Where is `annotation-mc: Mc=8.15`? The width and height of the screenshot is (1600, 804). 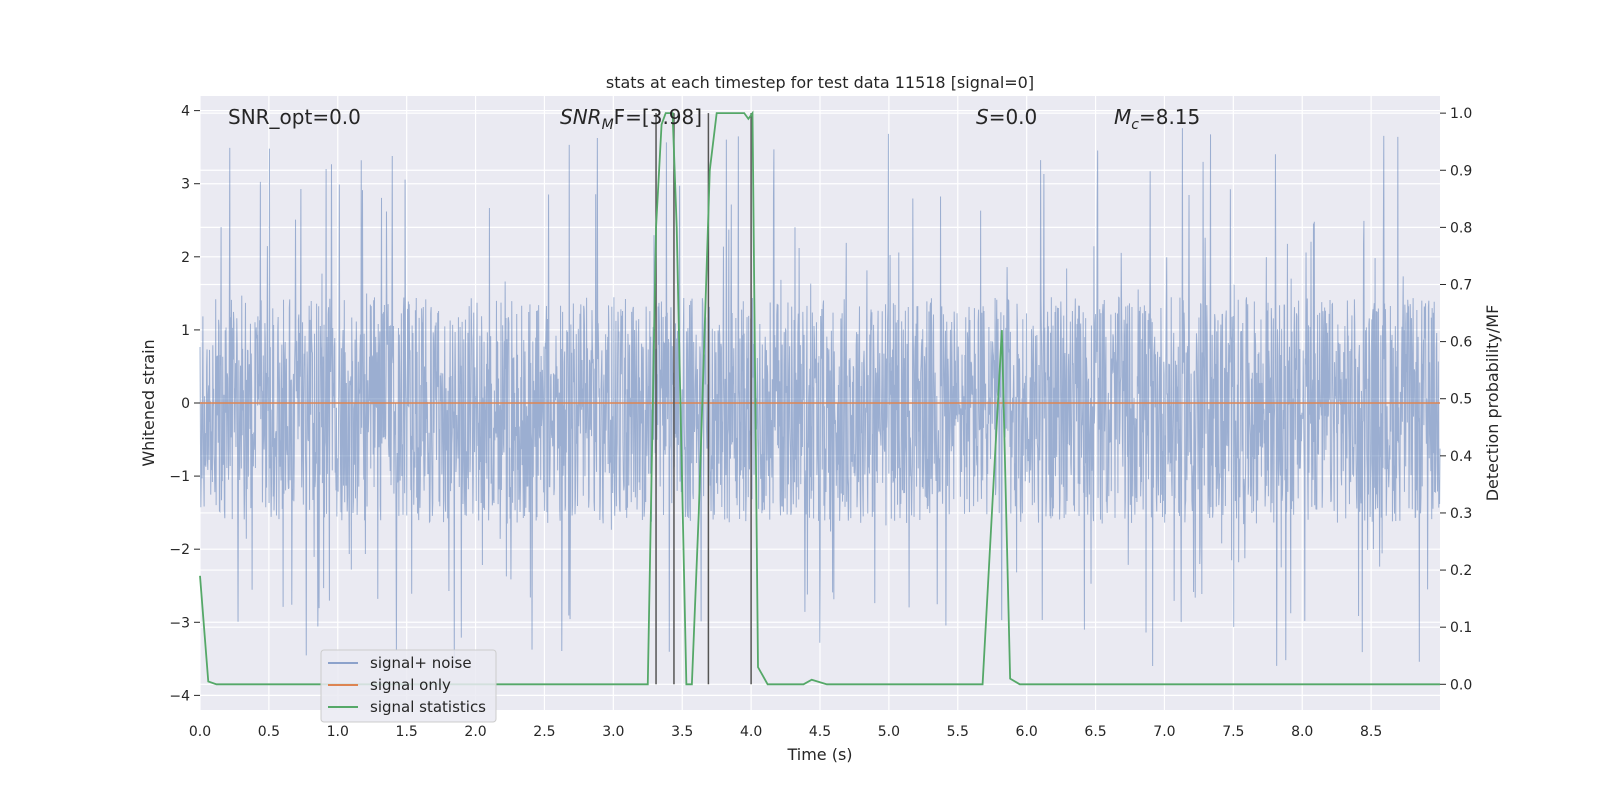
annotation-mc: Mc=8.15 is located at coordinates (1157, 119).